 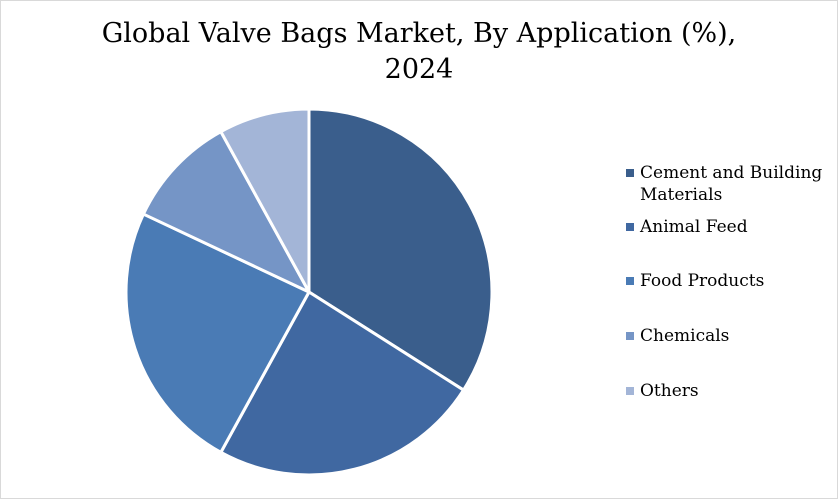 What do you see at coordinates (731, 184) in the screenshot?
I see `legend-label-cement: Cement and Building Materials` at bounding box center [731, 184].